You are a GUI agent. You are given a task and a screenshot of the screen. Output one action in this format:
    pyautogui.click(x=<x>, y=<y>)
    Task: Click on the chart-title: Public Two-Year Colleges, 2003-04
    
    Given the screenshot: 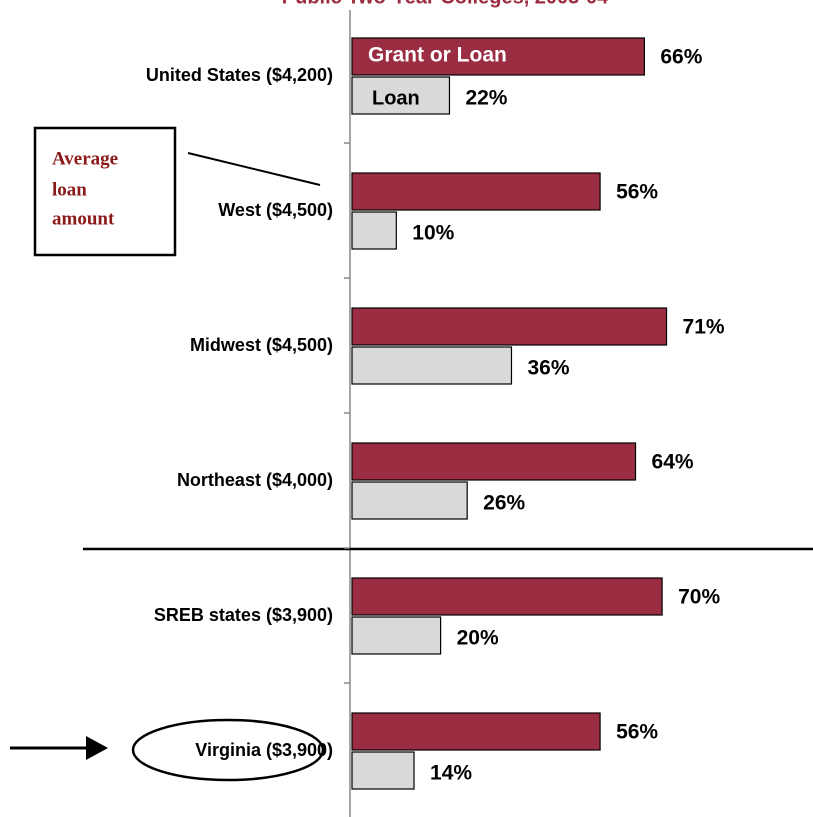 What is the action you would take?
    pyautogui.click(x=445, y=4)
    